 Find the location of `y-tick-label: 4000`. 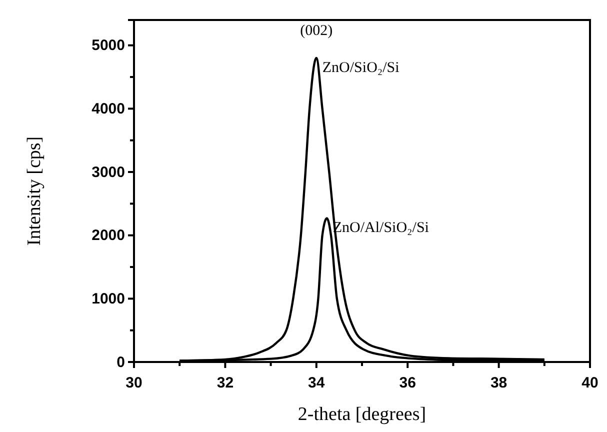

y-tick-label: 4000 is located at coordinates (108, 109).